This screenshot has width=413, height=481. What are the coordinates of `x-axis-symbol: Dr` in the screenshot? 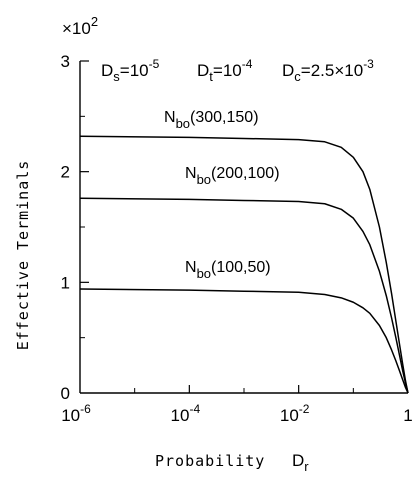 It's located at (300, 462).